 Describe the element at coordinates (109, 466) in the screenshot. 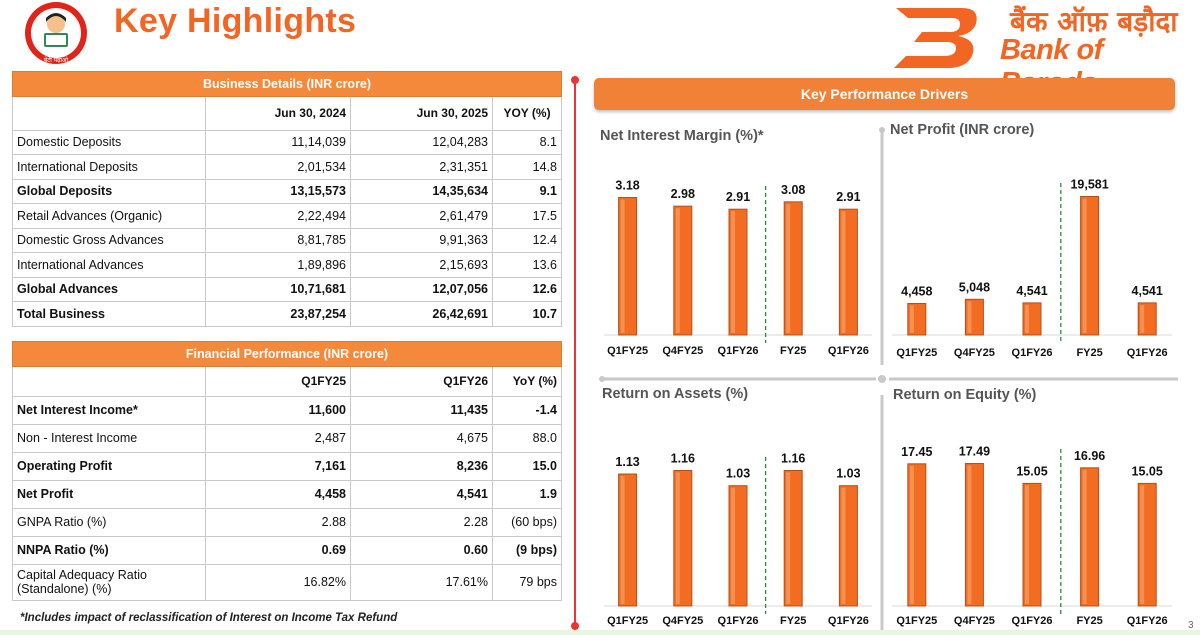

I see `row-label: Operating Profit` at that location.